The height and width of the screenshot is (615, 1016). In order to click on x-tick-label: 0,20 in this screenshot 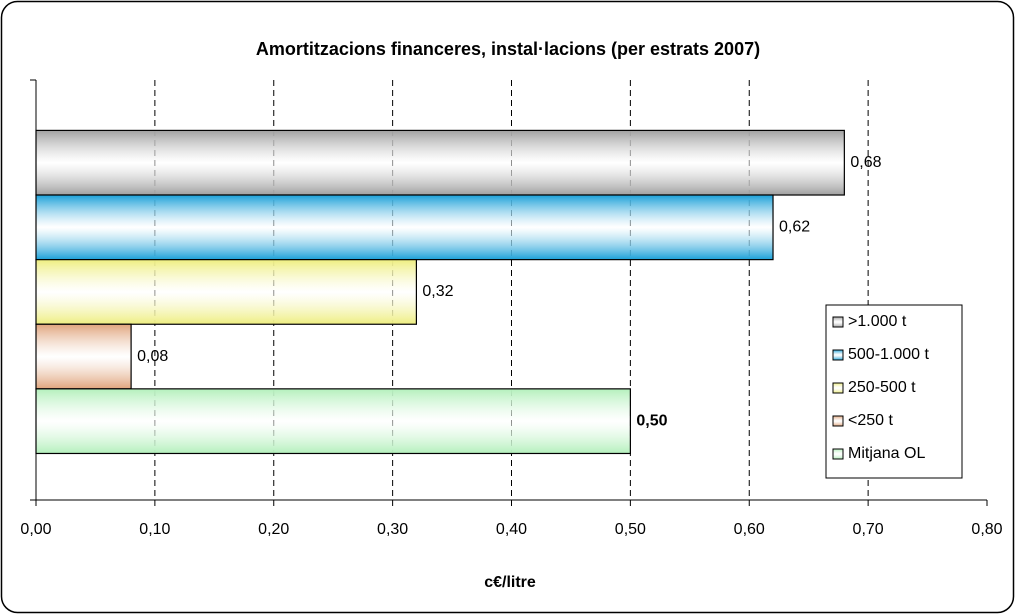, I will do `click(273, 529)`.